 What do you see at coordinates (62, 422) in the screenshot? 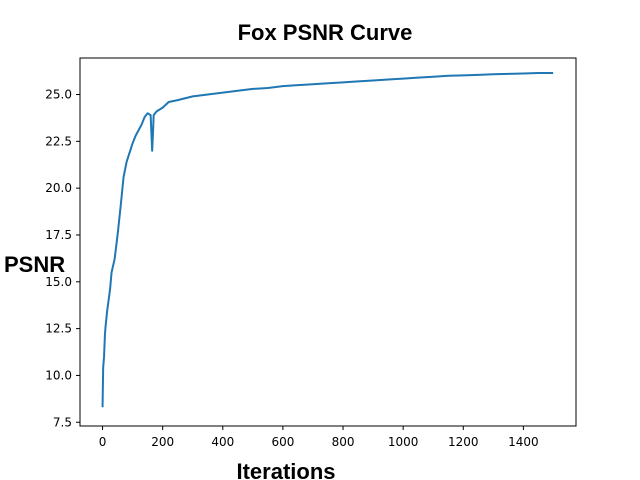
I see `y-tick-label: 7.5` at bounding box center [62, 422].